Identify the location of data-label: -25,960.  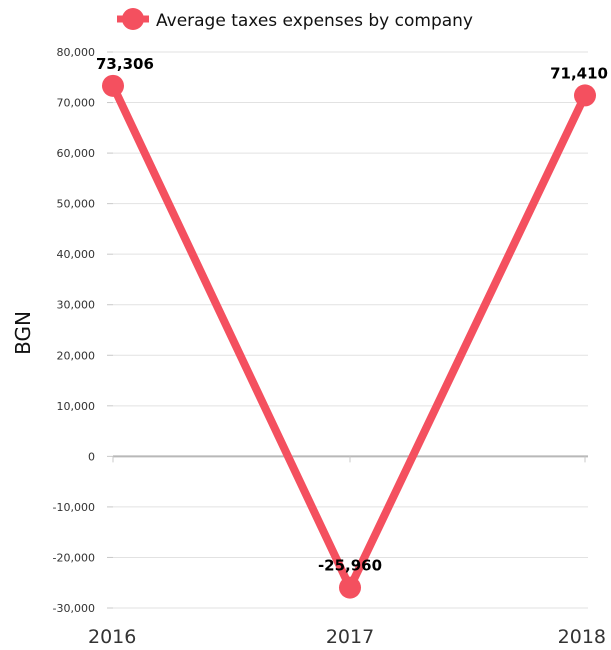
(350, 566).